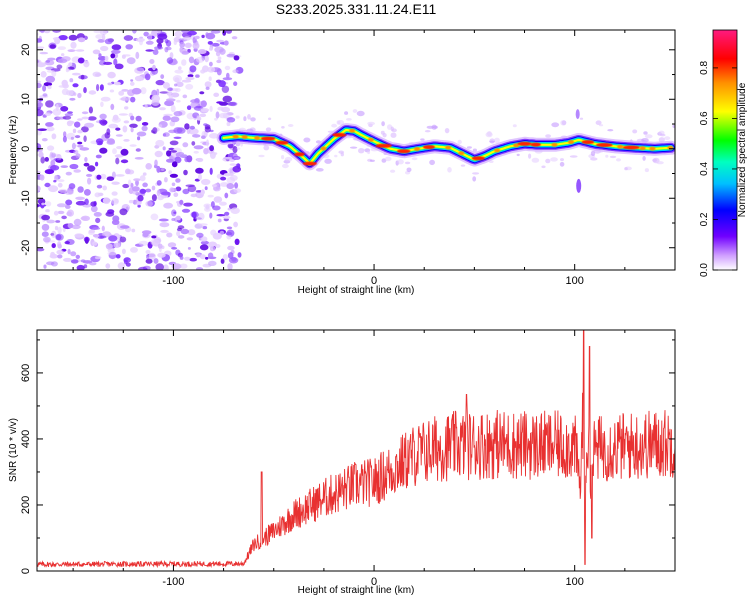 The height and width of the screenshot is (600, 750). Describe the element at coordinates (26, 505) in the screenshot. I see `y-tick-label: 200` at that location.